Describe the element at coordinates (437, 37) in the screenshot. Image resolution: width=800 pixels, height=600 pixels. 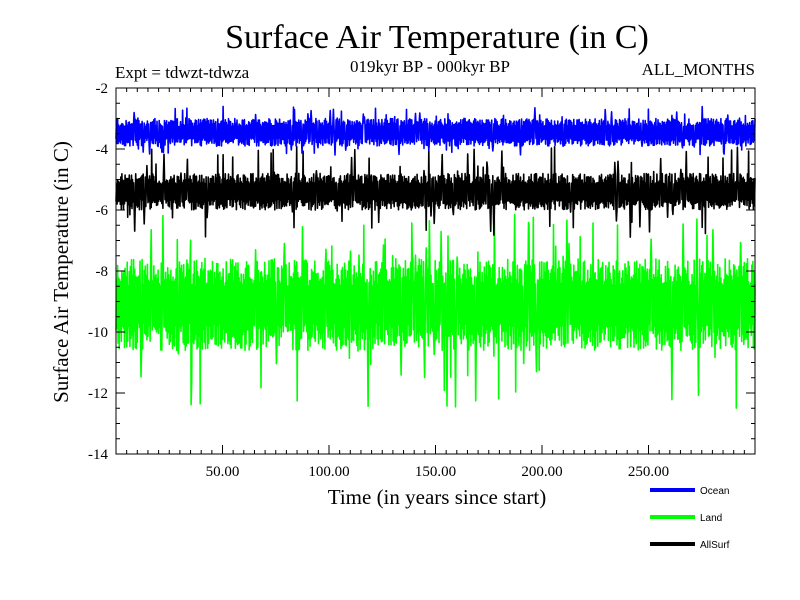
I see `chart-title: Surface Air Temperature (in C)` at that location.